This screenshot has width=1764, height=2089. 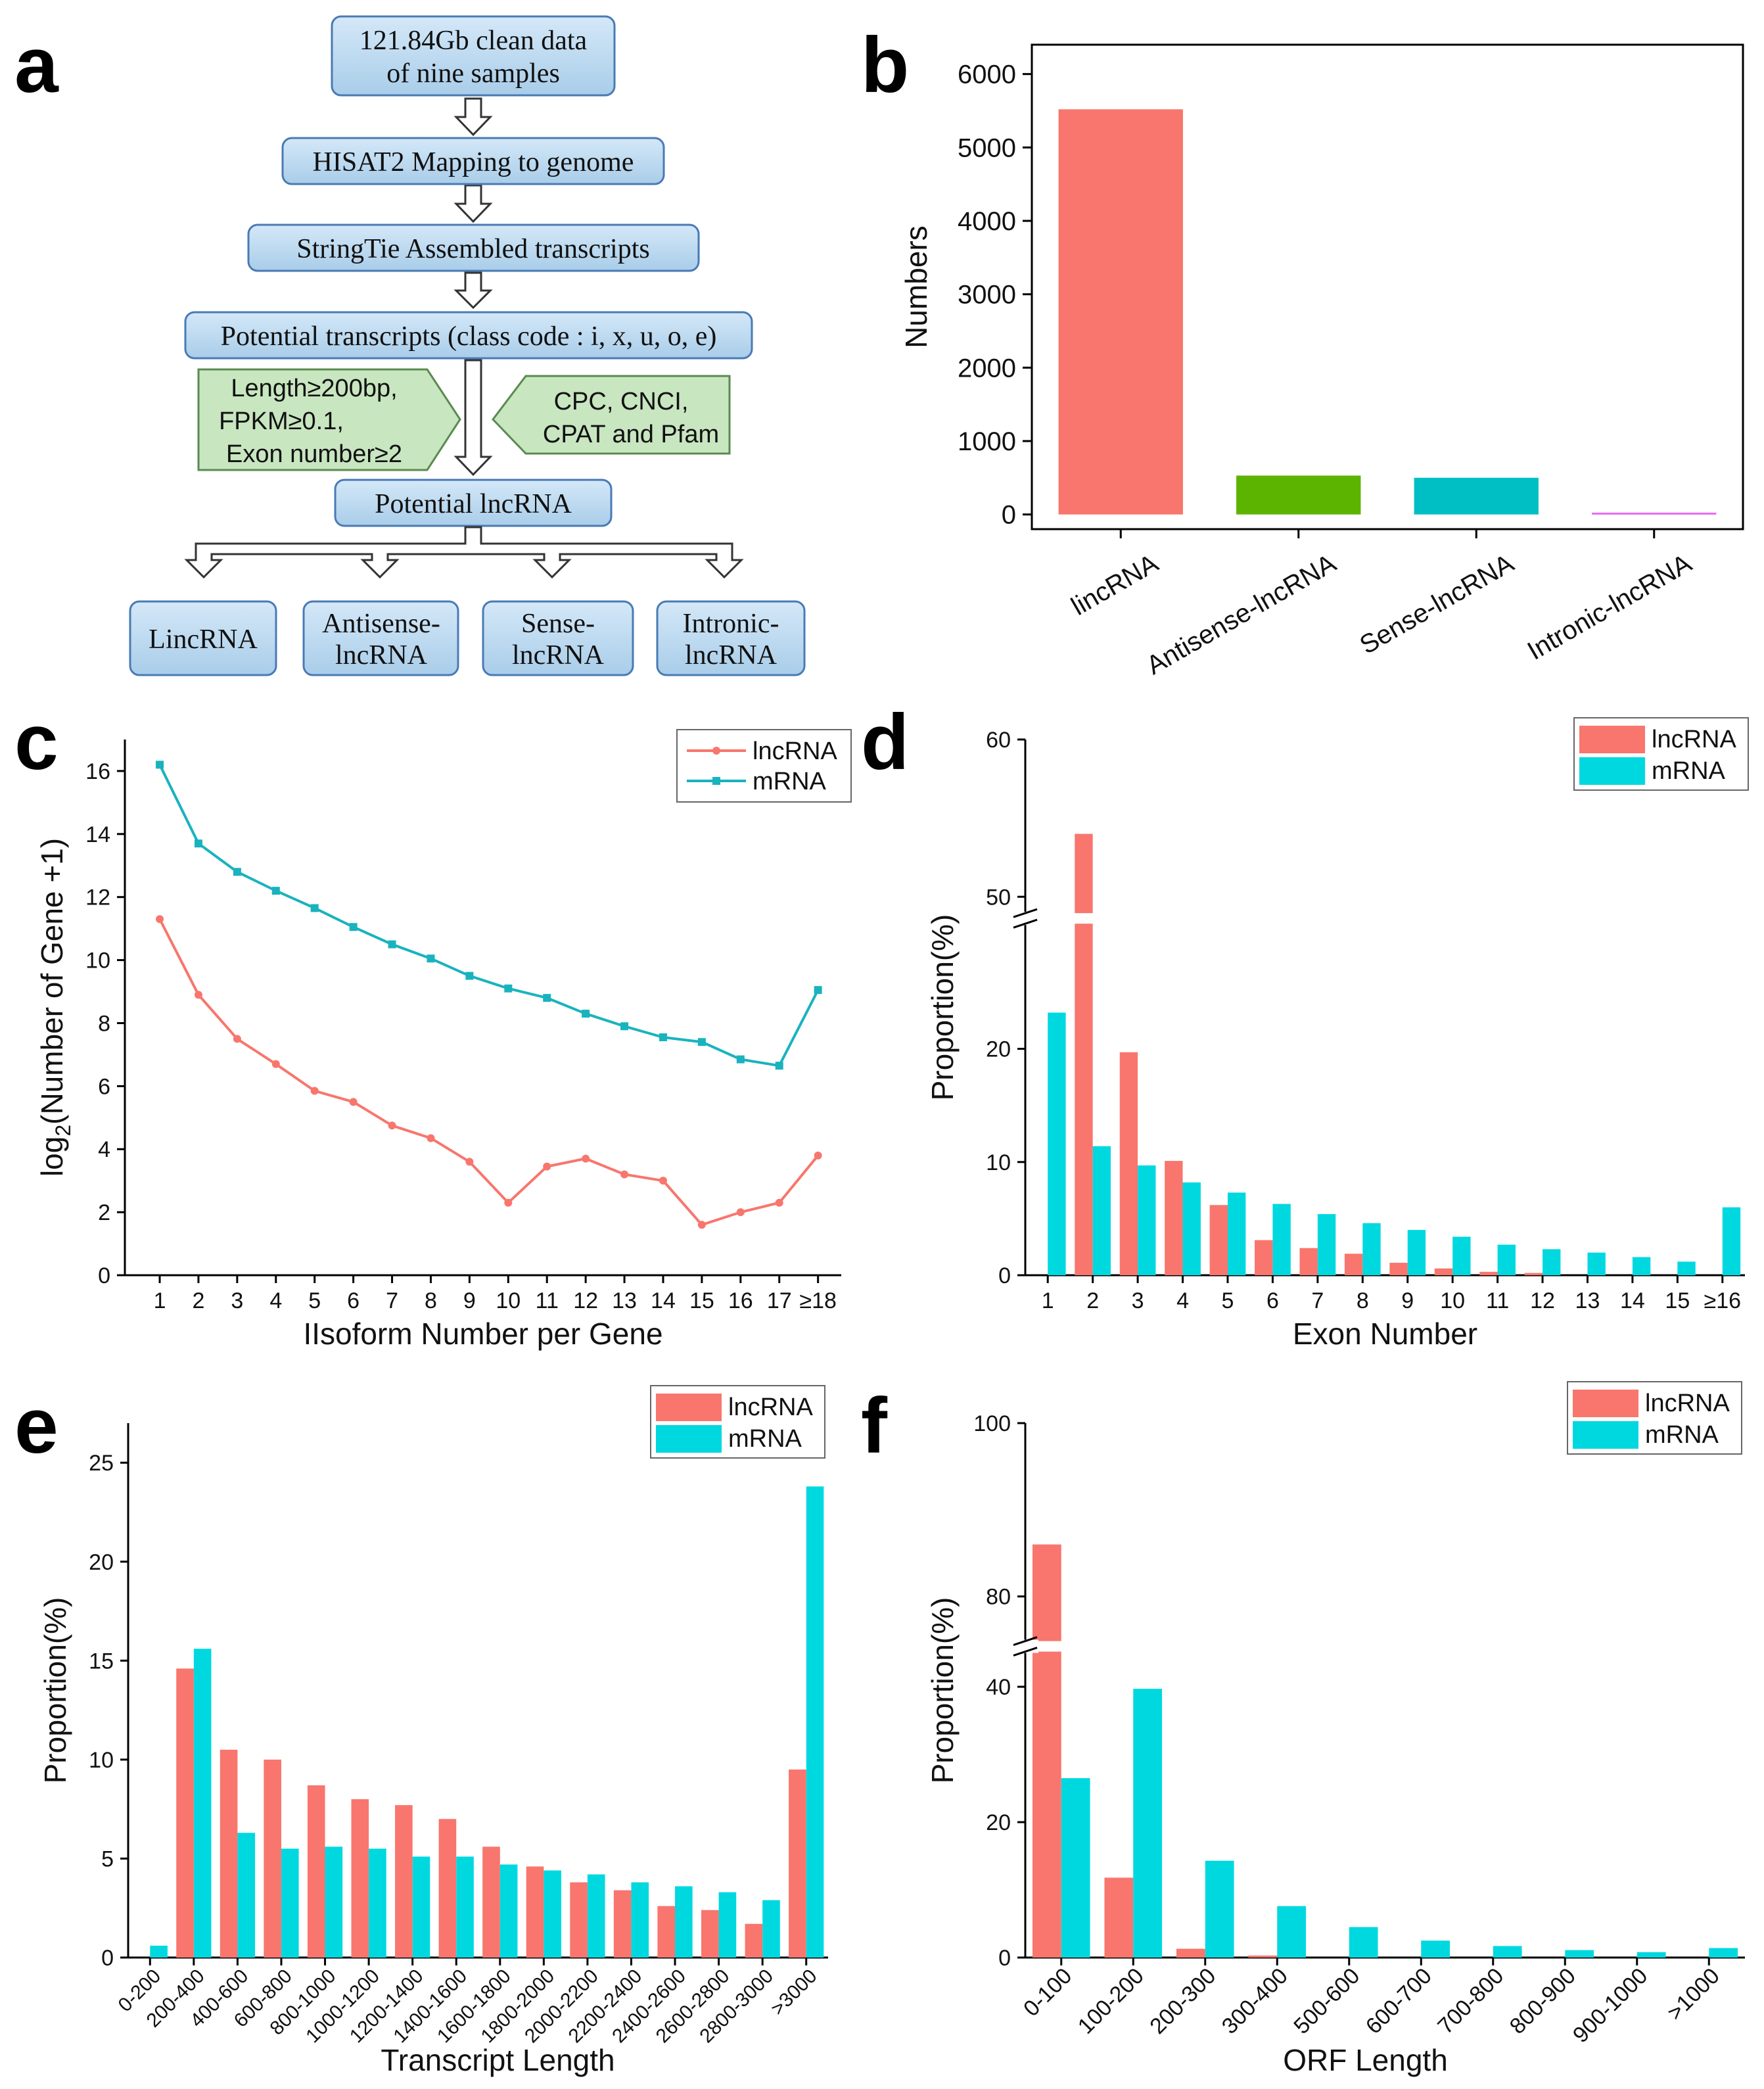 What do you see at coordinates (314, 454) in the screenshot?
I see `flow-filter-left-line3: Exon number≥2` at bounding box center [314, 454].